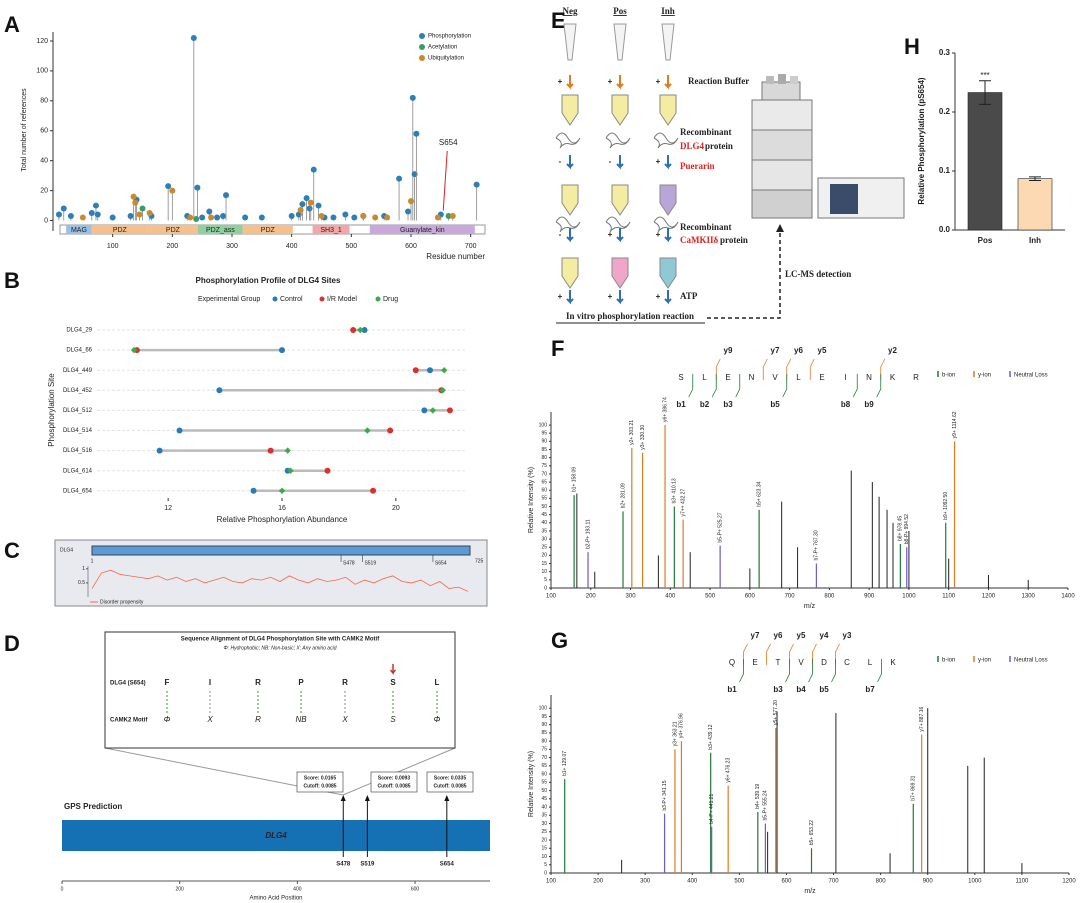 Image resolution: width=1080 pixels, height=903 pixels. What do you see at coordinates (93, 806) in the screenshot?
I see `chart-title: GPS Prediction` at bounding box center [93, 806].